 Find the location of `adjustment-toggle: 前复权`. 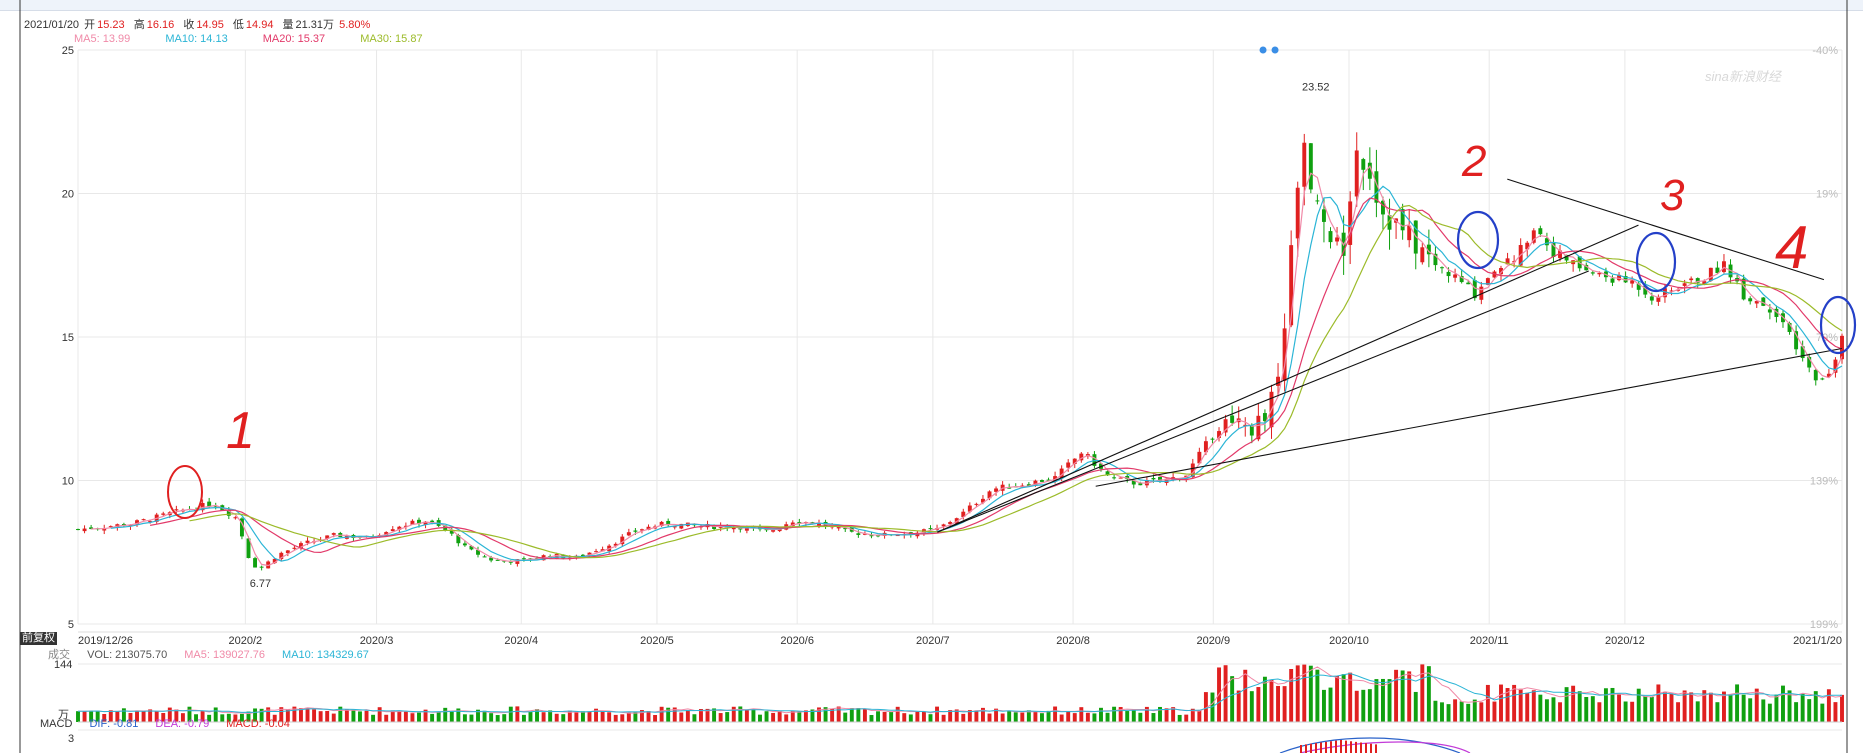

adjustment-toggle: 前复权 is located at coordinates (38, 638).